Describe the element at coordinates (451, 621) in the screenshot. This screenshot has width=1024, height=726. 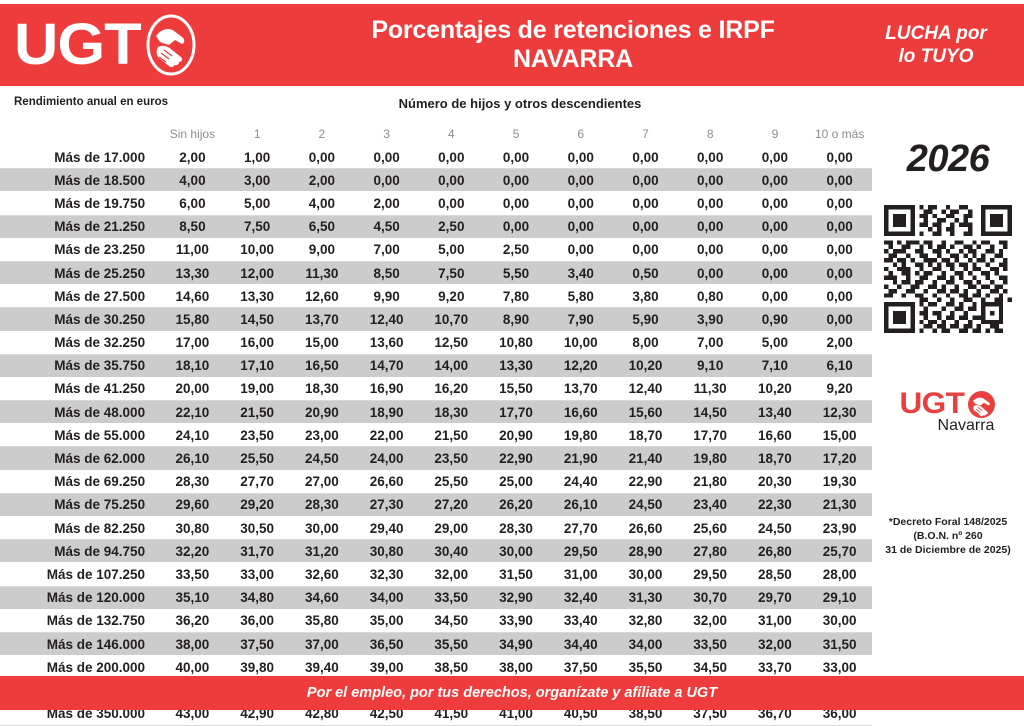
I see `table-cell: 34,50` at that location.